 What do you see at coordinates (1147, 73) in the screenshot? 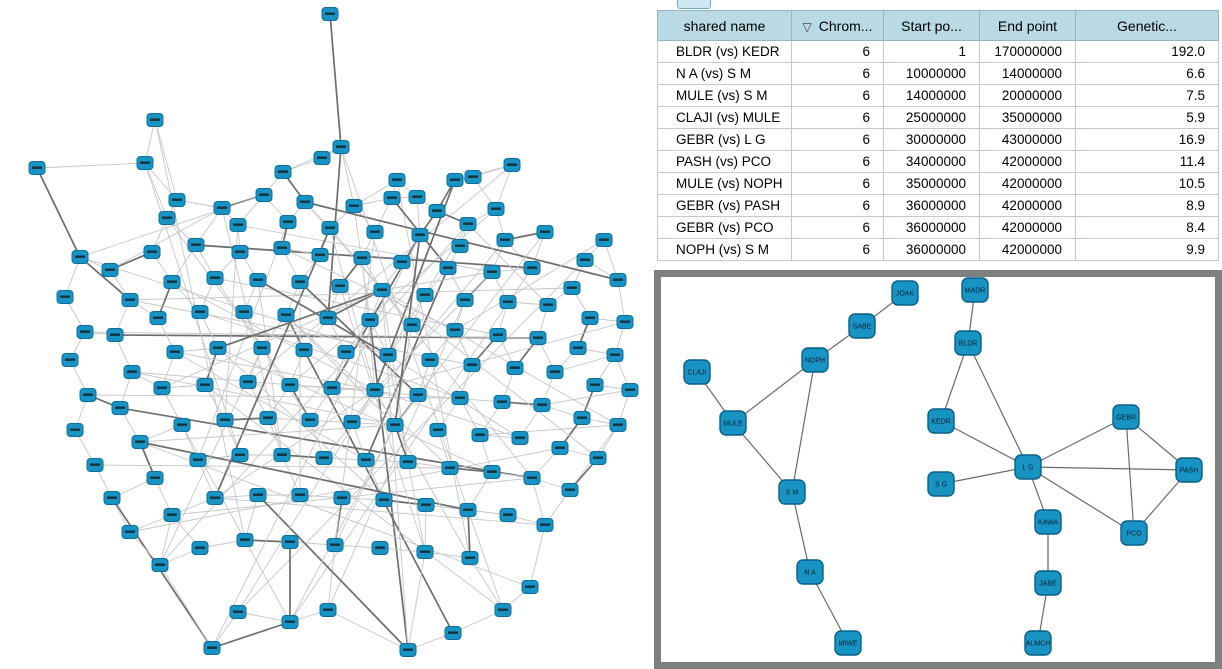
I see `cell-value: 6.6` at bounding box center [1147, 73].